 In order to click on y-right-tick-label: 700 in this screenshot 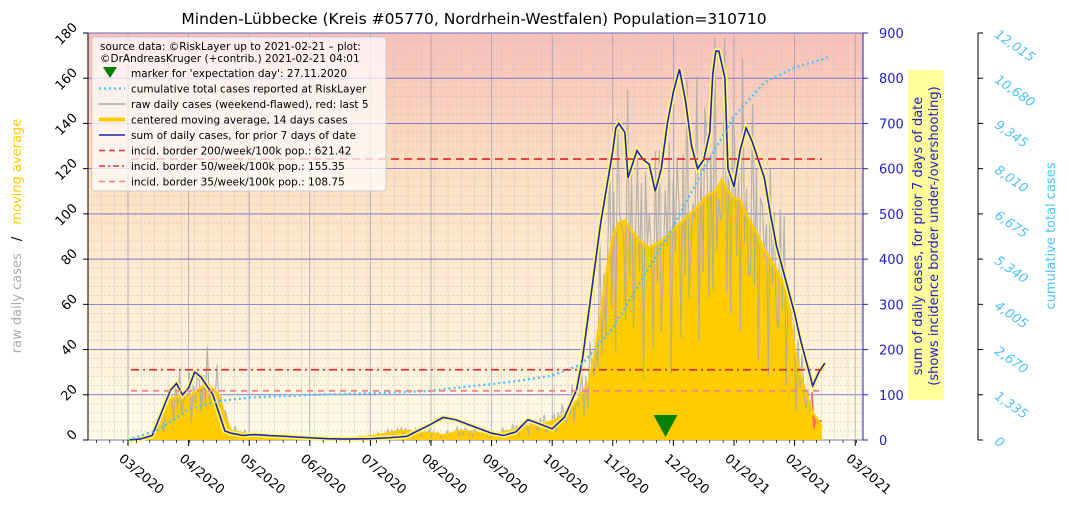, I will do `click(891, 124)`.